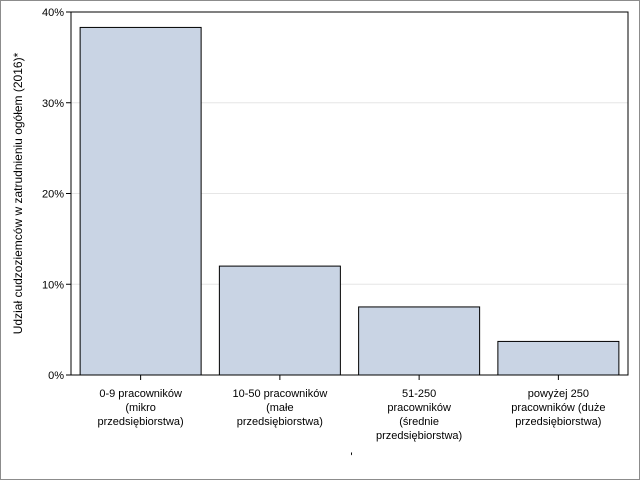 The image size is (640, 480). I want to click on y-tick-label: 40%, so click(53, 13).